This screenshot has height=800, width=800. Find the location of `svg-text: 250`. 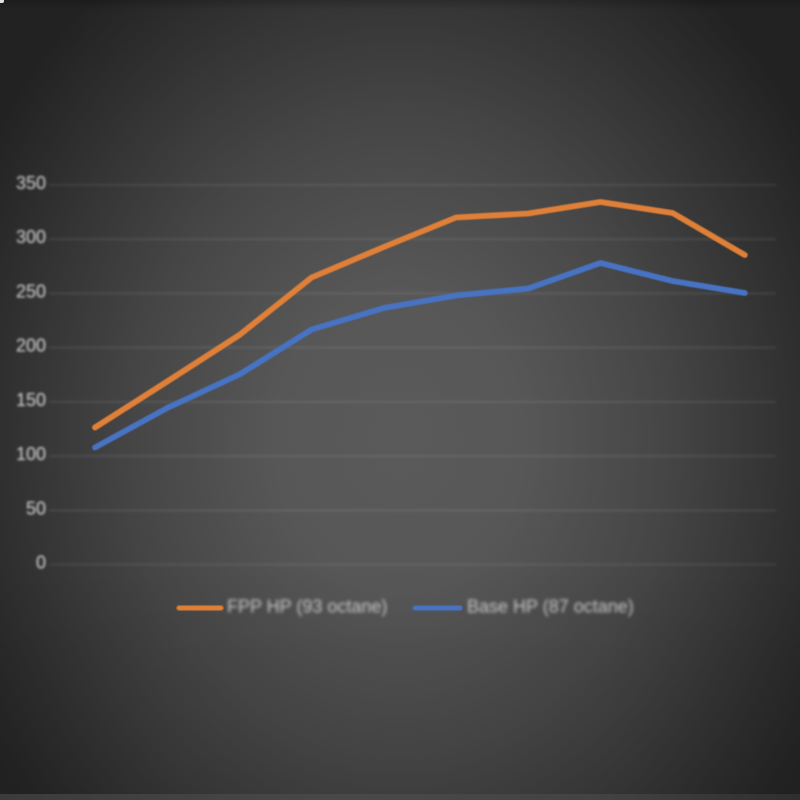

svg-text: 250 is located at coordinates (31, 291).